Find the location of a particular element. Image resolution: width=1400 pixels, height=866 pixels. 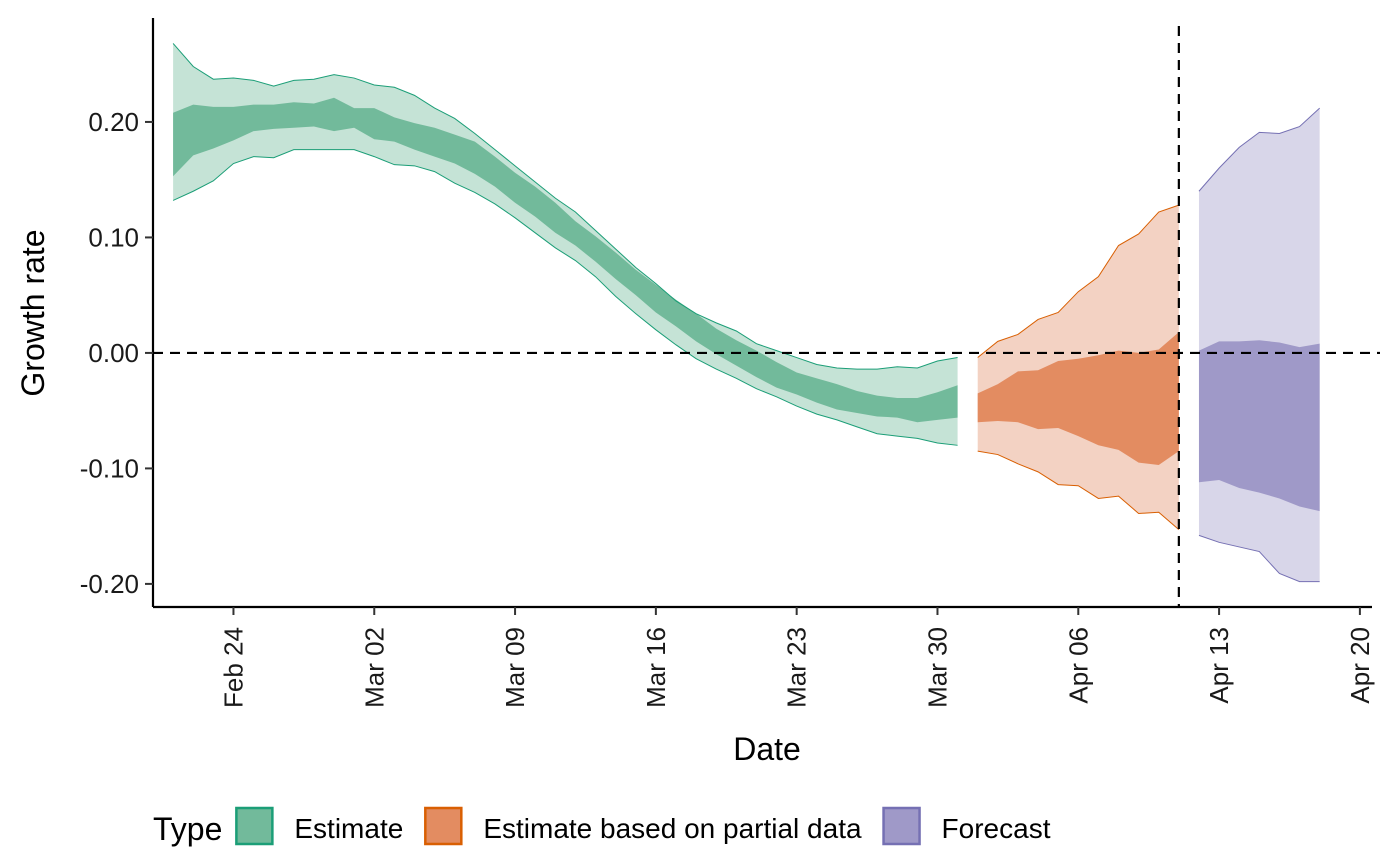

y-tick-label: -0.20 is located at coordinates (109, 584).